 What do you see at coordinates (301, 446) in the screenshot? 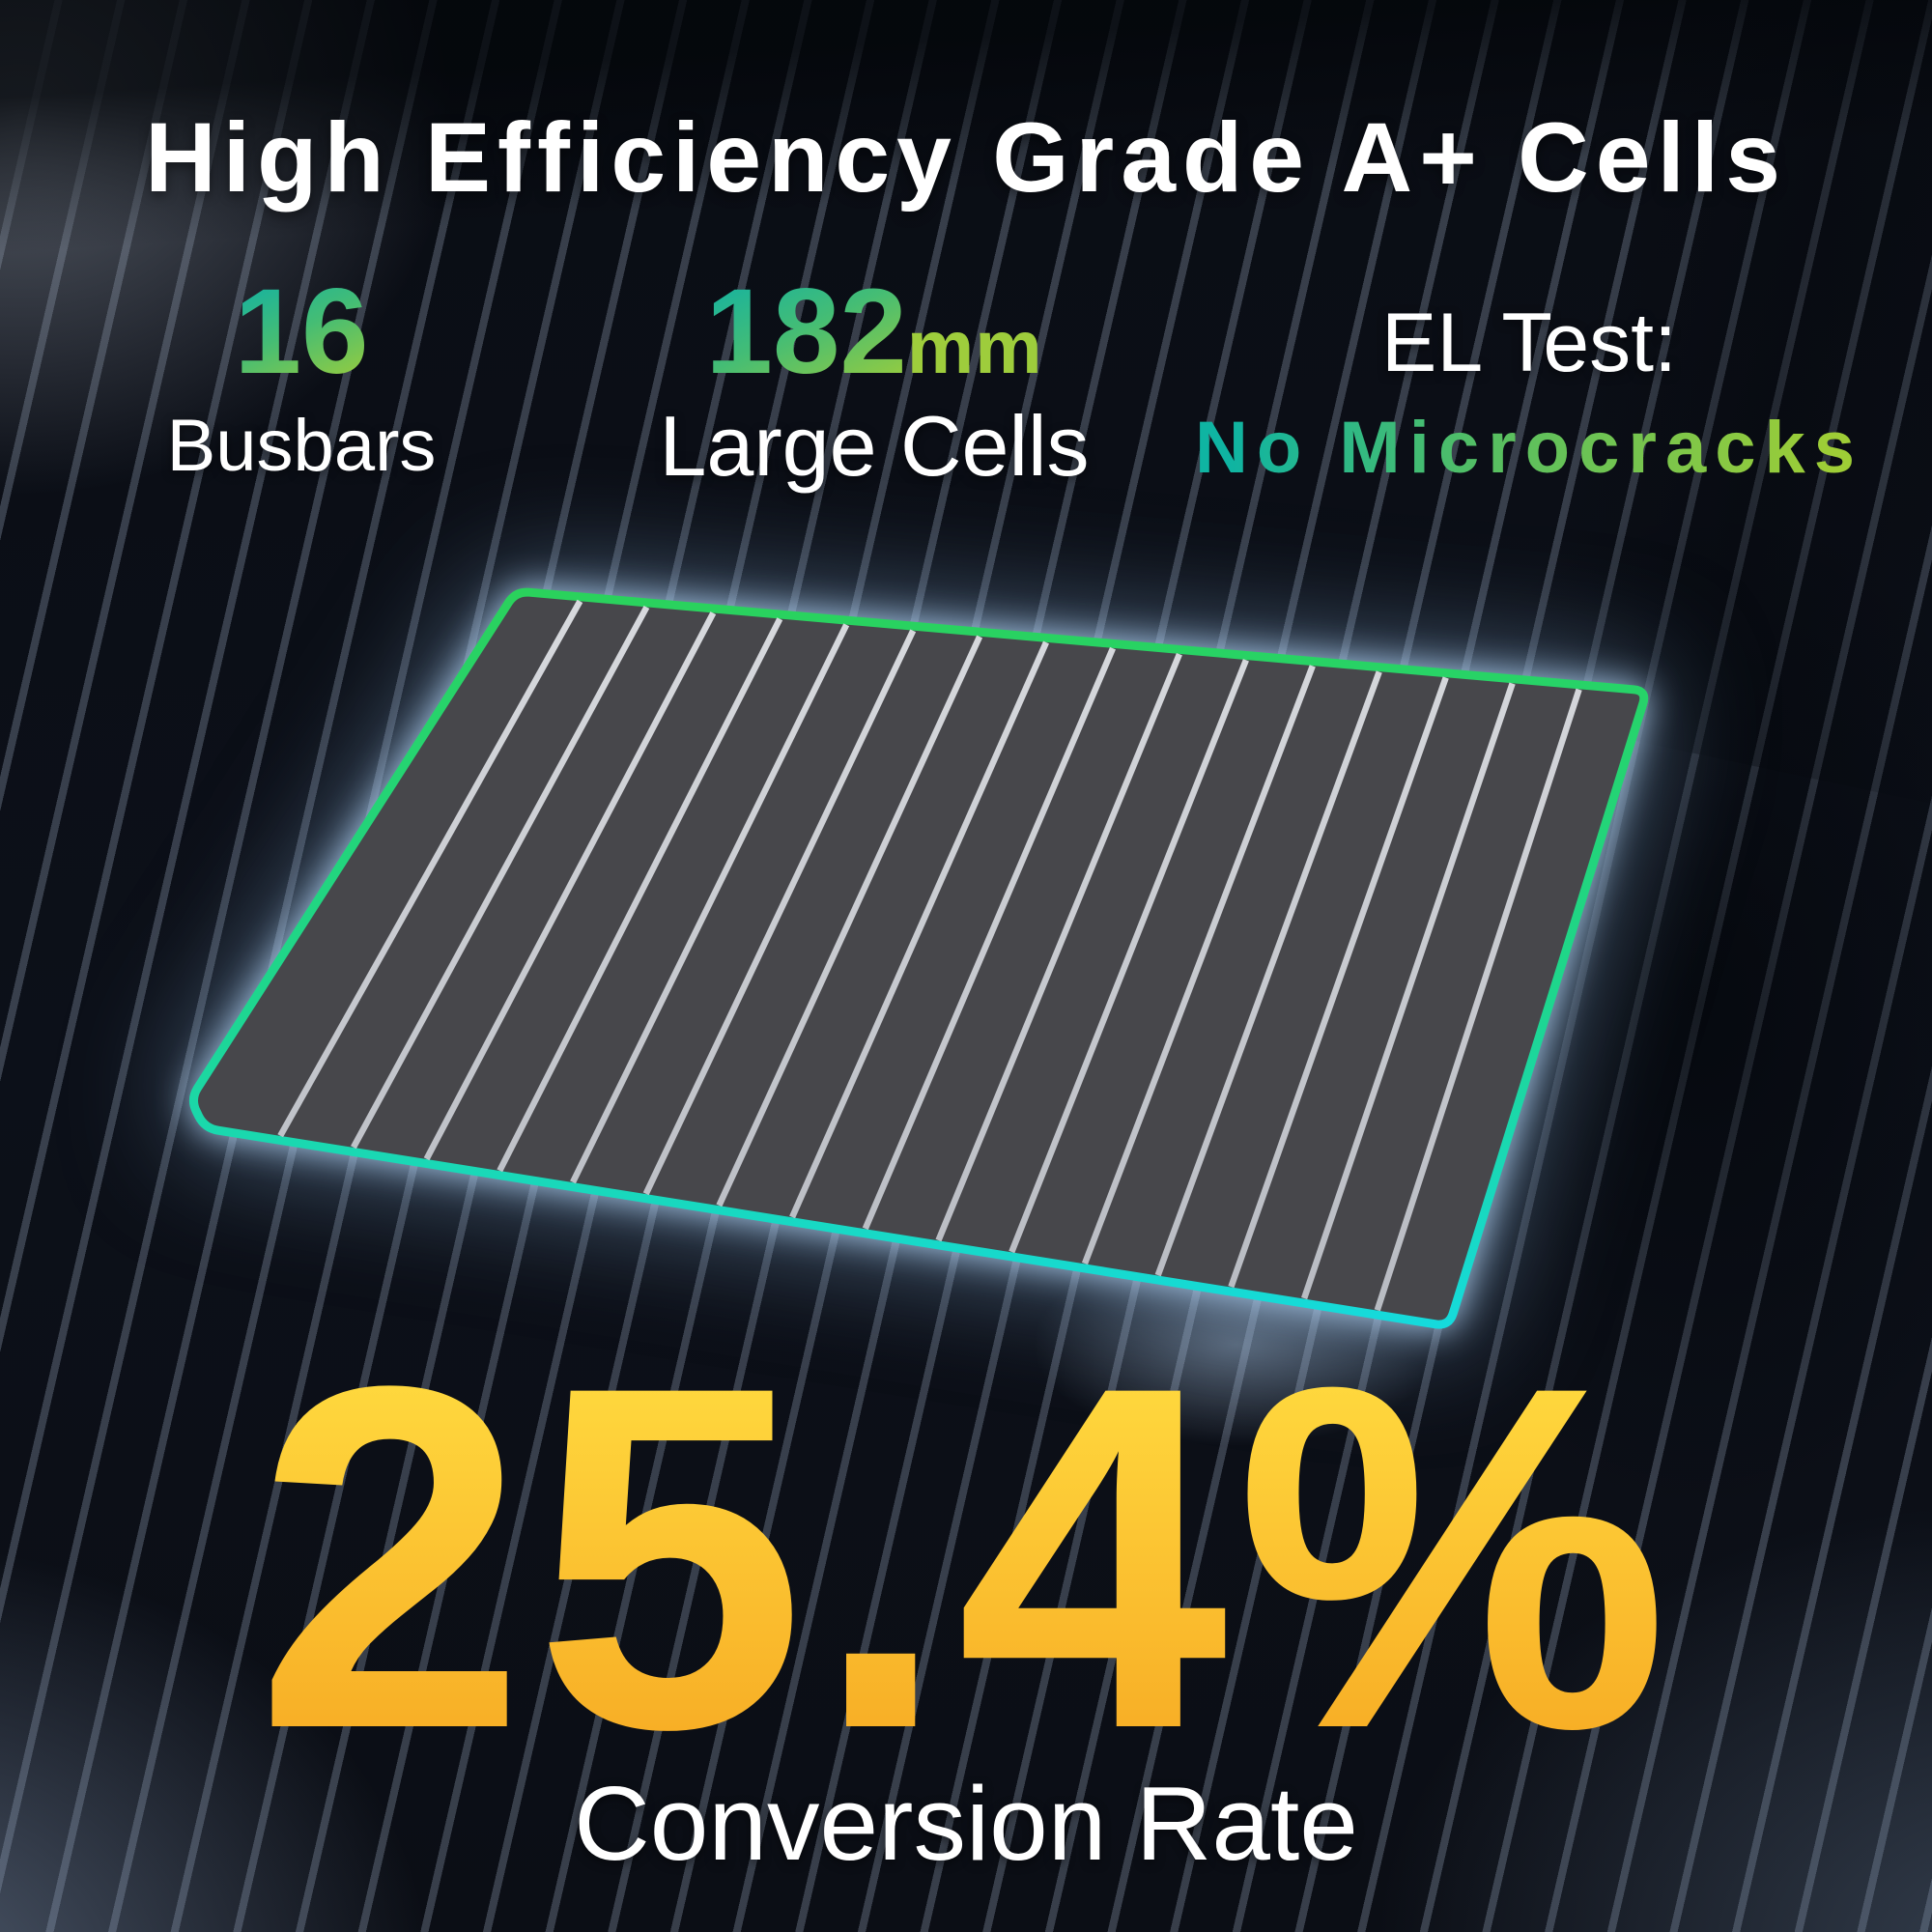
I see `busbars-label: Busbars` at bounding box center [301, 446].